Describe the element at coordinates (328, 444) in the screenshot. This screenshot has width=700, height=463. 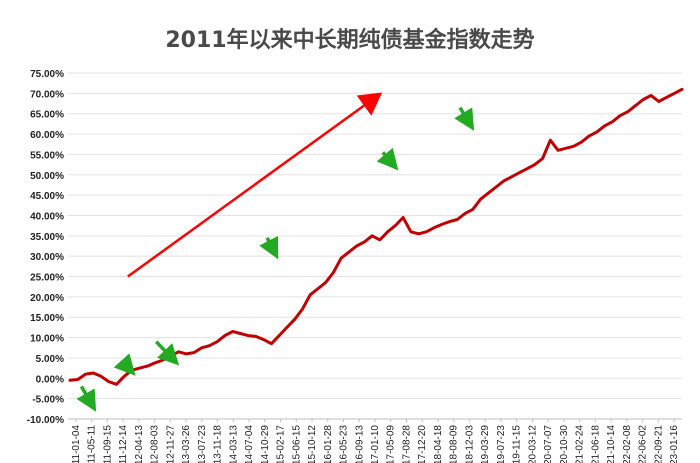
I see `x-tick-label: 2016-01-28` at that location.